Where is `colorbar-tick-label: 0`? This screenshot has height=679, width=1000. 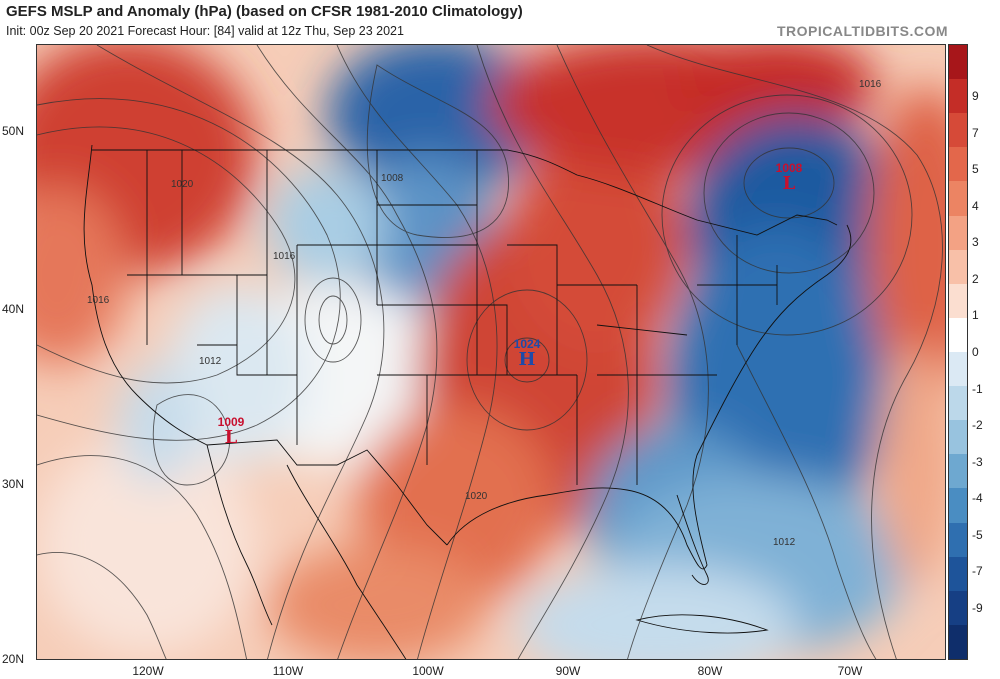
colorbar-tick-label: 0 is located at coordinates (975, 352).